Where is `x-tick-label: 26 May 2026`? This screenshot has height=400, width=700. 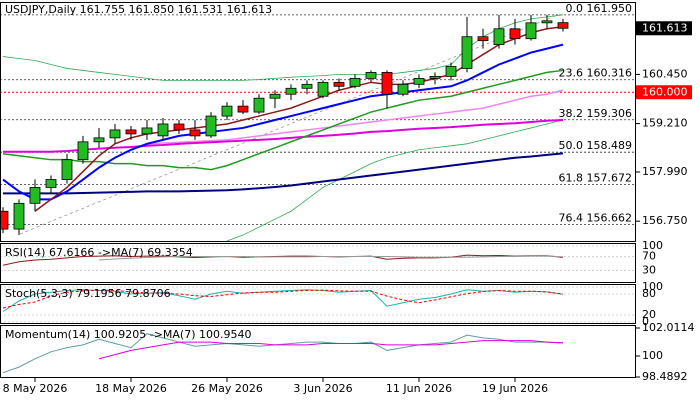 x-tick-label: 26 May 2026 is located at coordinates (227, 388).